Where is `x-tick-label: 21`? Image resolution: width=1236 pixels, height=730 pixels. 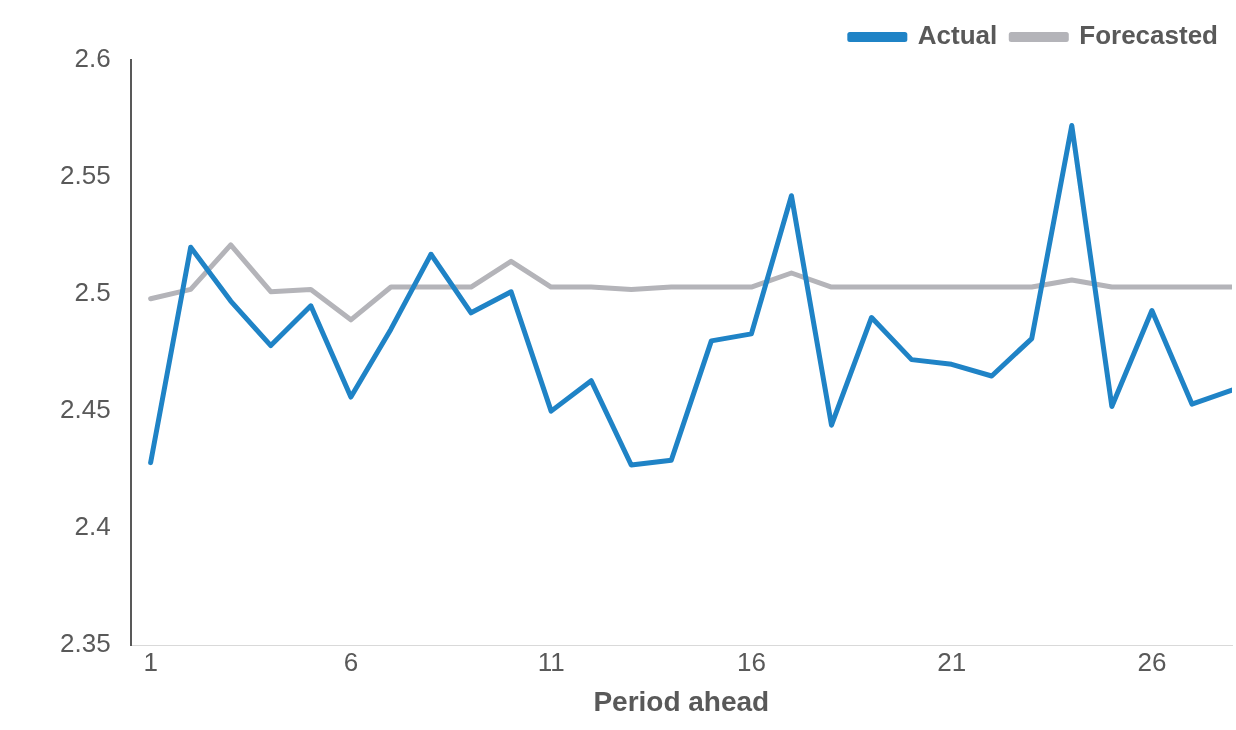
x-tick-label: 21 is located at coordinates (952, 661).